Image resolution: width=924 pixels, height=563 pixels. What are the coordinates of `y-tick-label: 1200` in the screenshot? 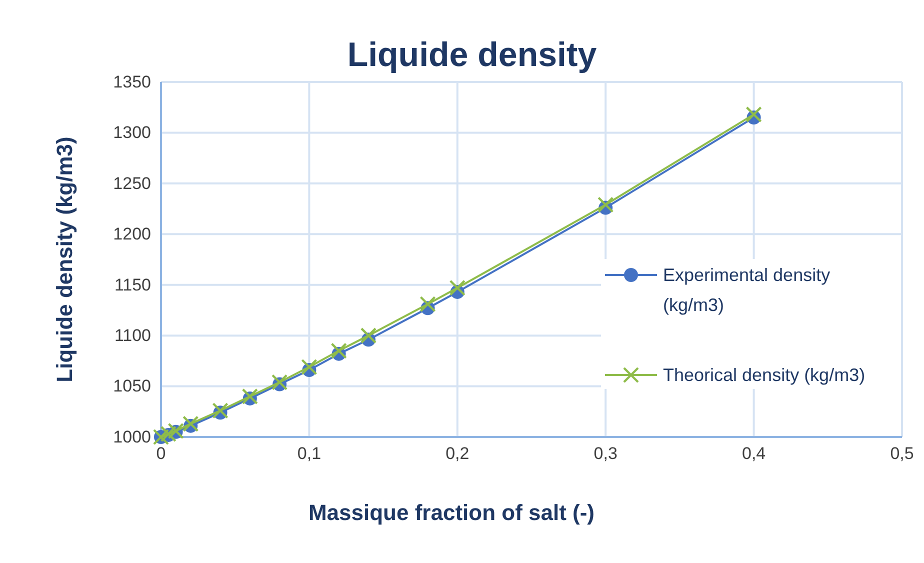 It's located at (132, 234).